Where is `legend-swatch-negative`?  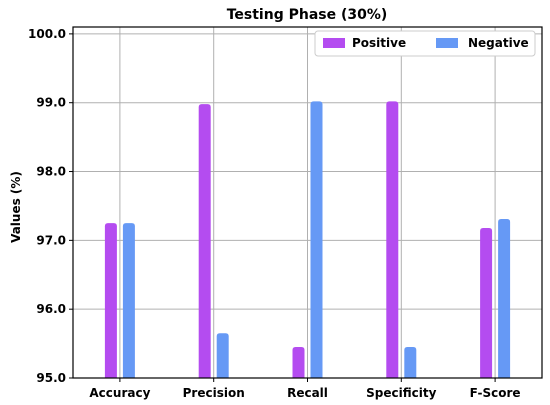 legend-swatch-negative is located at coordinates (447, 43).